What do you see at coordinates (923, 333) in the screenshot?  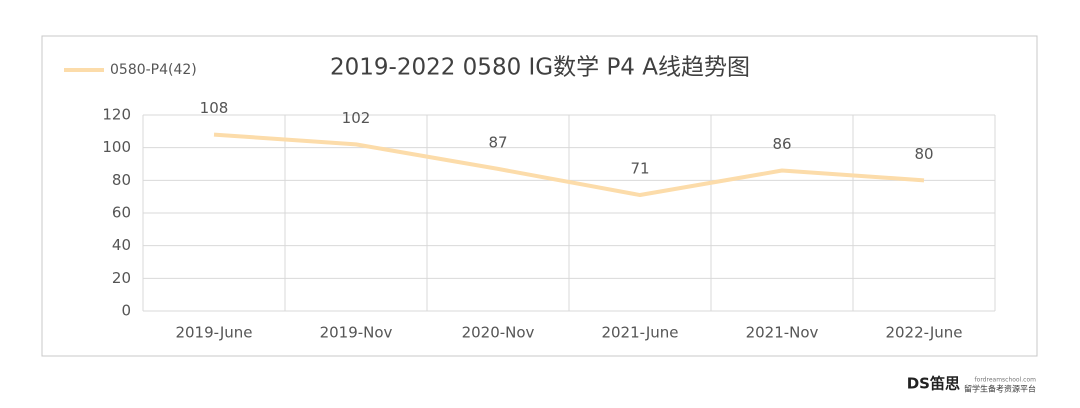 I see `x-tick-label: 2022-June` at bounding box center [923, 333].